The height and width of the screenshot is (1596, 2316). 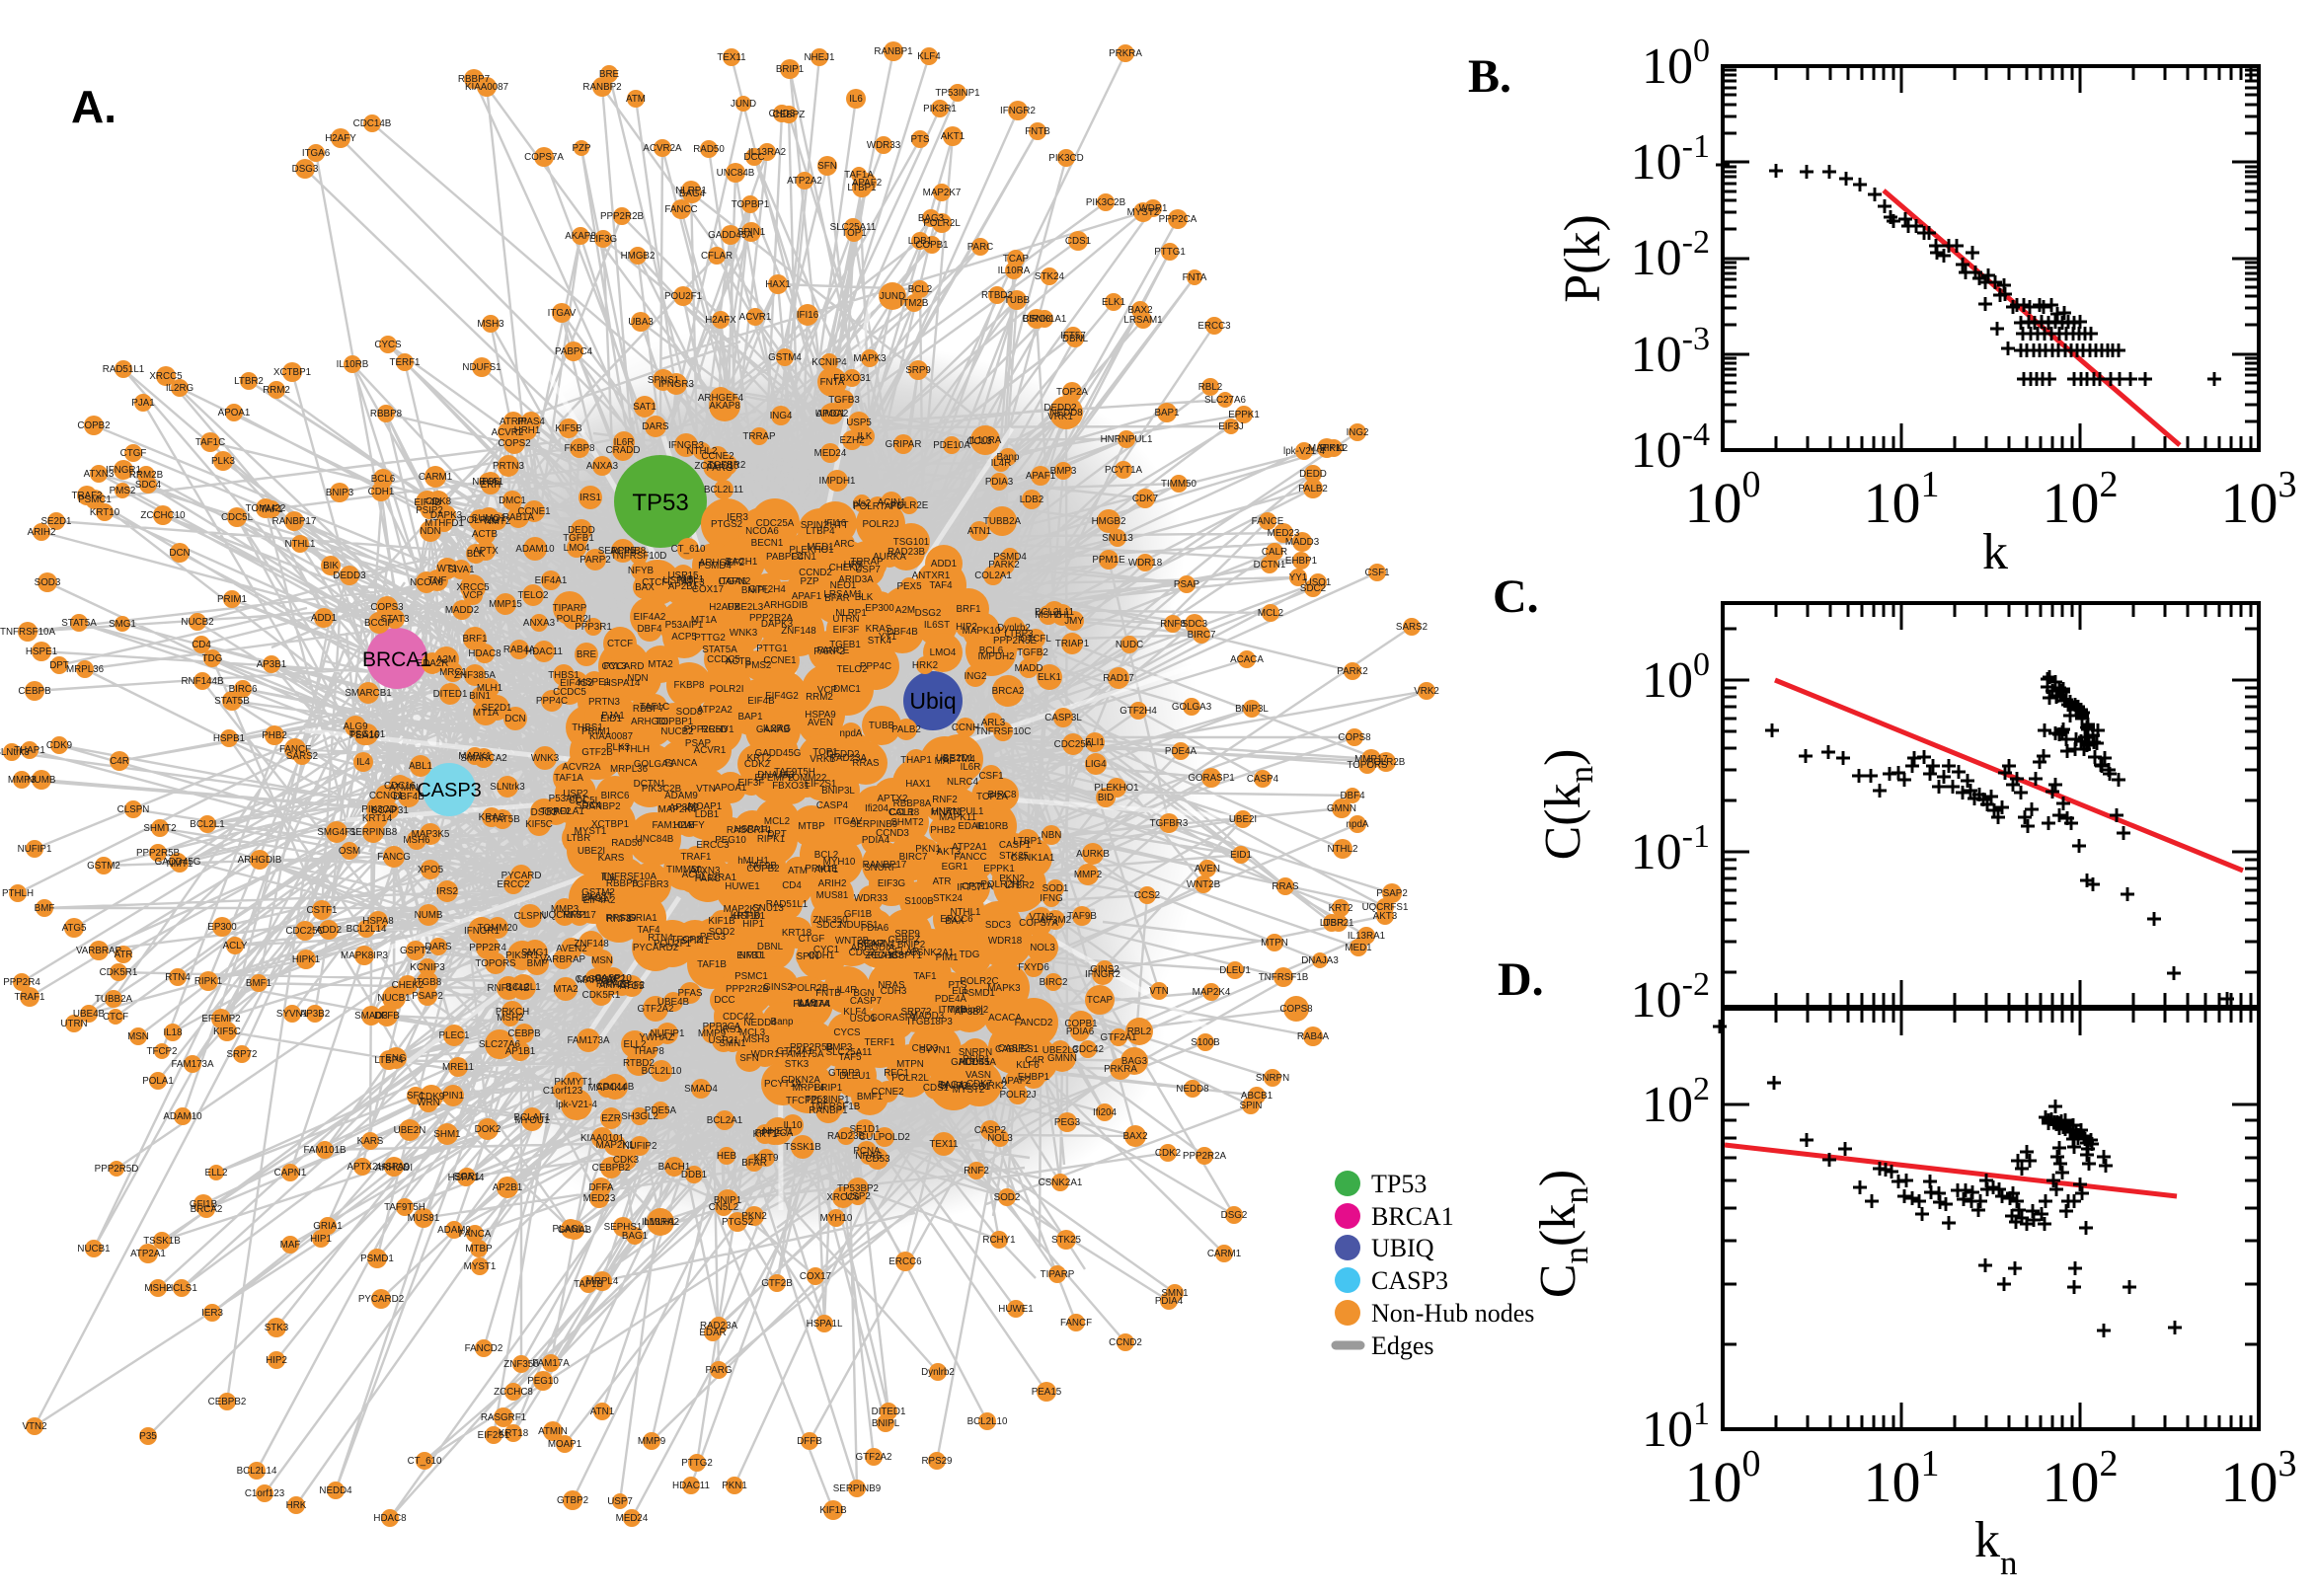 What do you see at coordinates (1042, 948) in the screenshot?
I see `svg-text: NOL3` at bounding box center [1042, 948].